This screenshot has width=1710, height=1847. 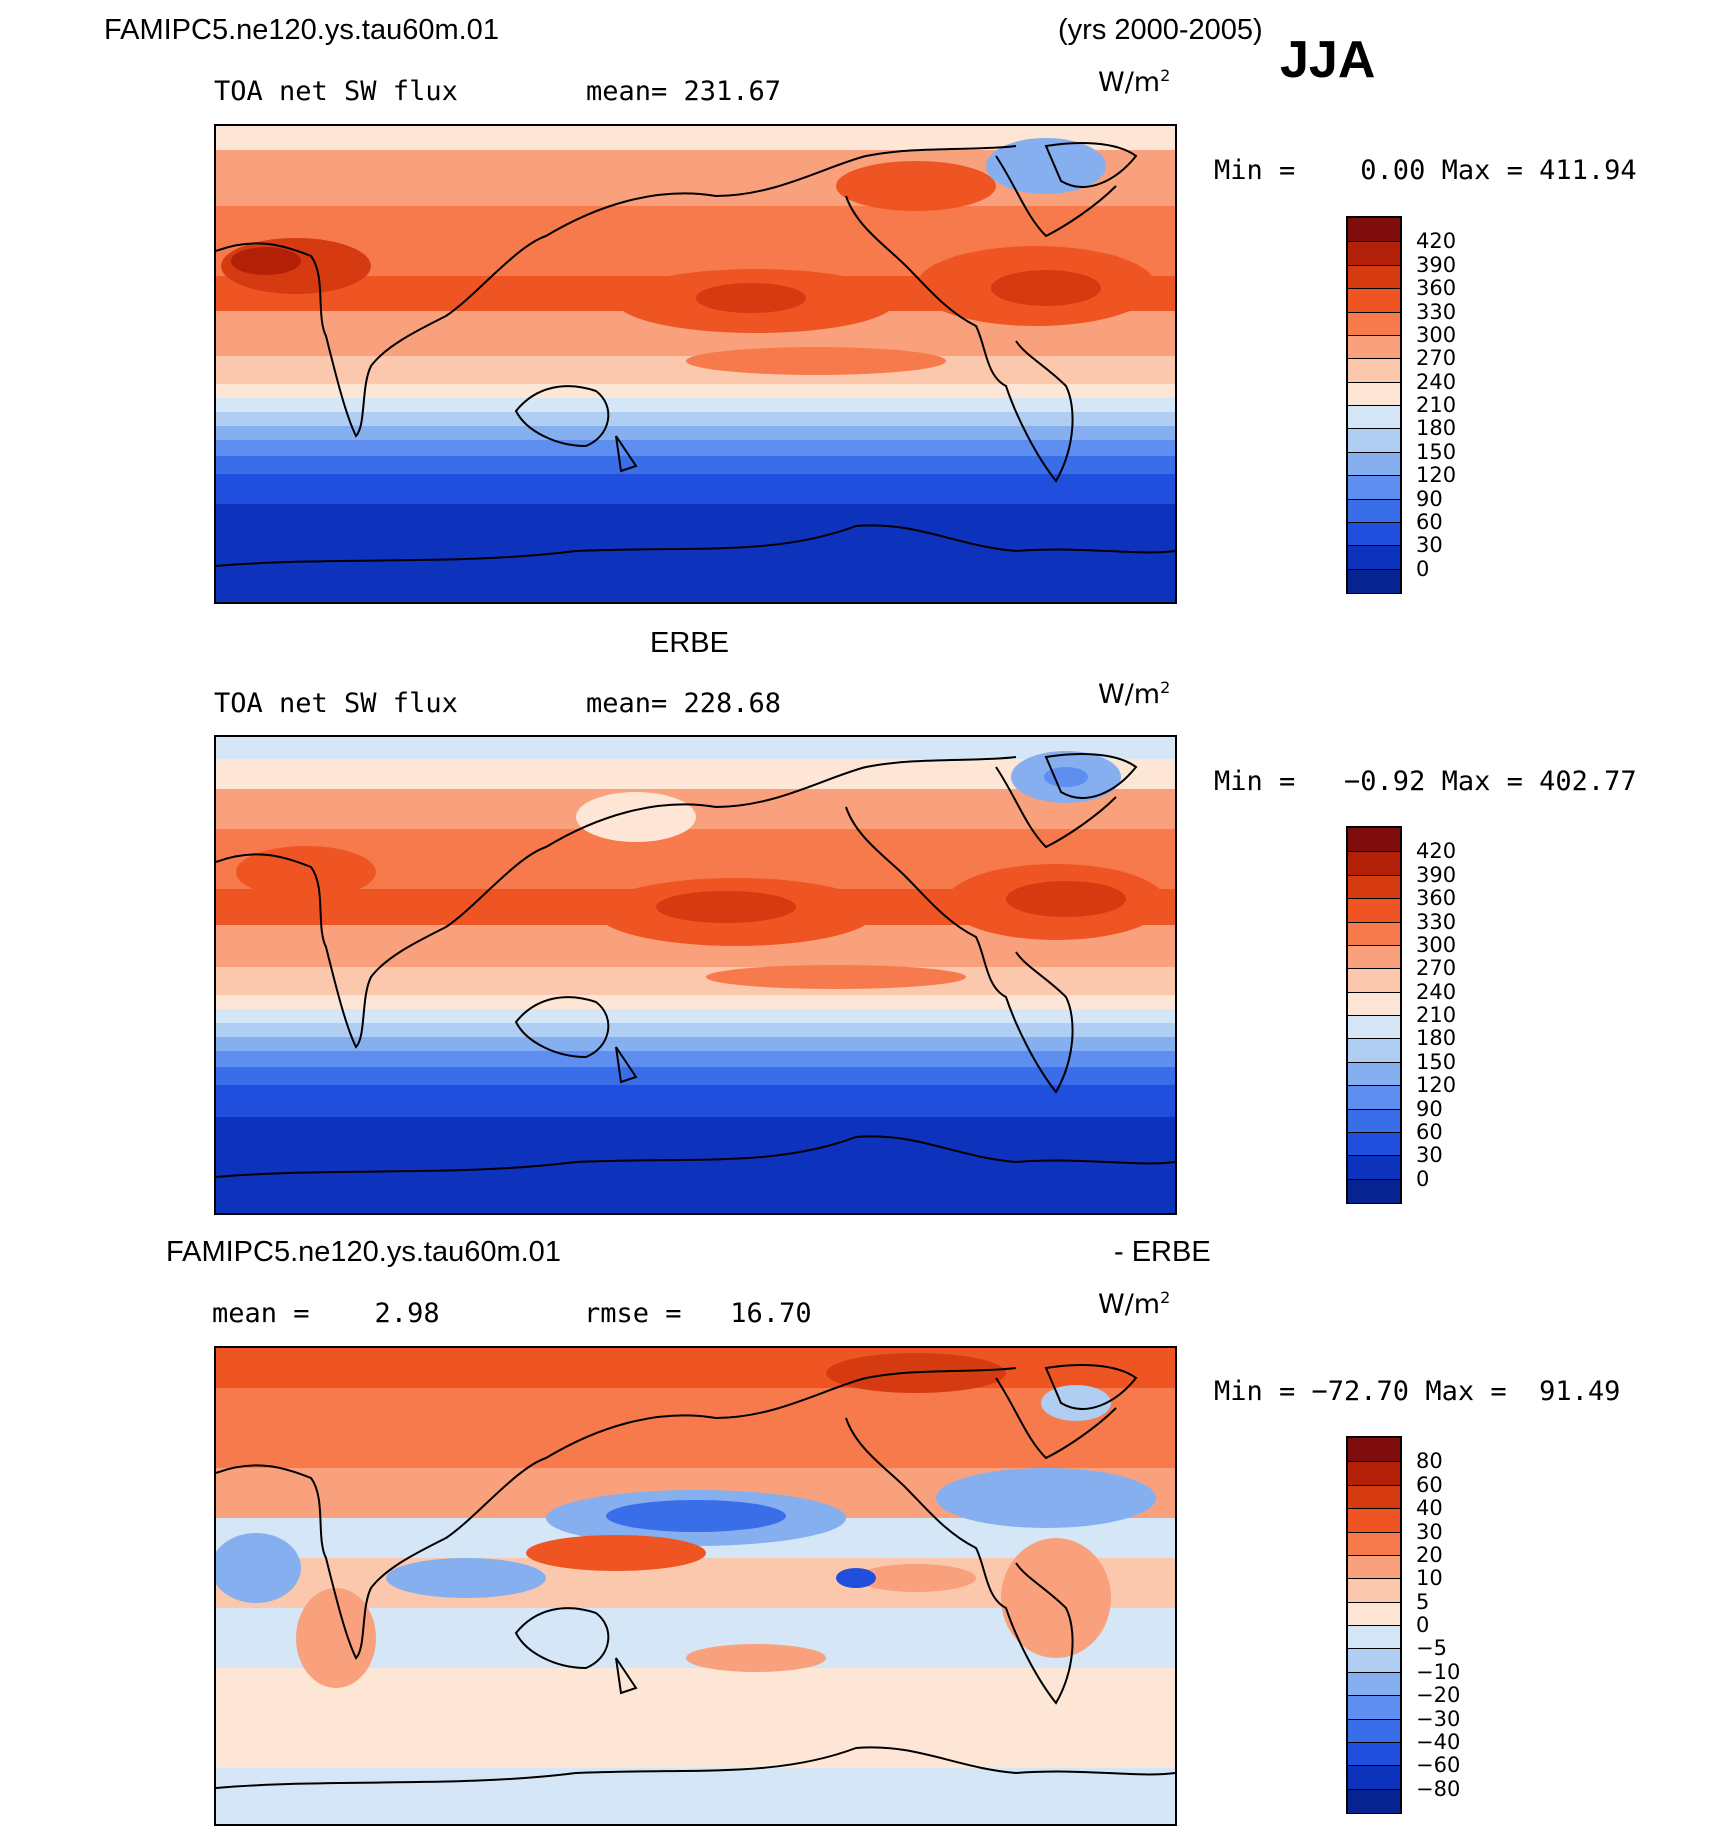 What do you see at coordinates (1438, 1671) in the screenshot?
I see `colorbar-tick-label: −10` at bounding box center [1438, 1671].